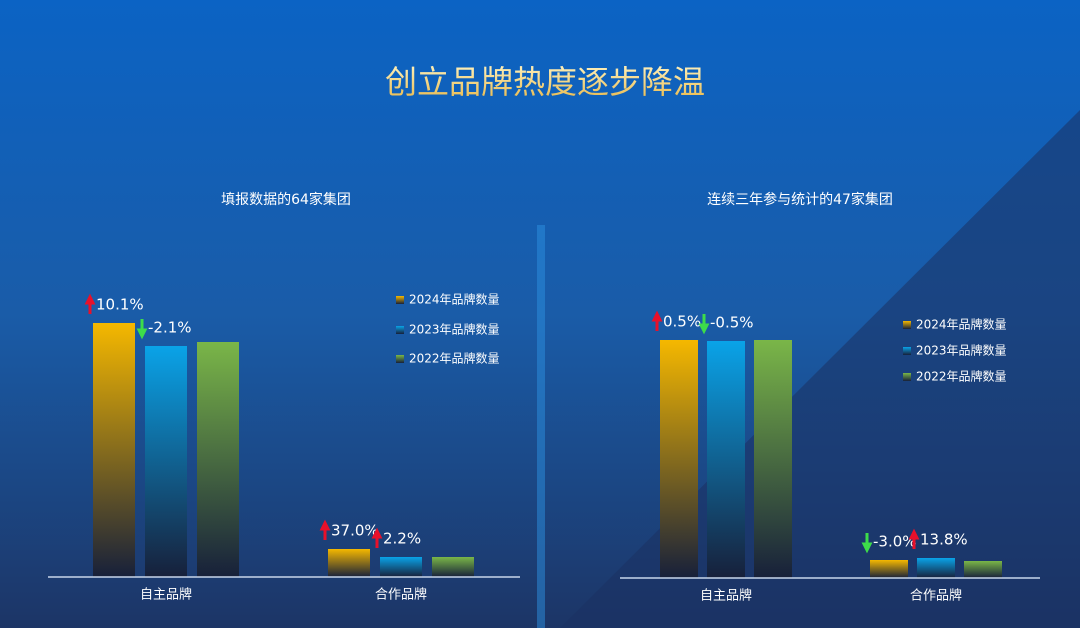 Image resolution: width=1080 pixels, height=632 pixels. What do you see at coordinates (170, 328) in the screenshot?
I see `change-label: -2.1%` at bounding box center [170, 328].